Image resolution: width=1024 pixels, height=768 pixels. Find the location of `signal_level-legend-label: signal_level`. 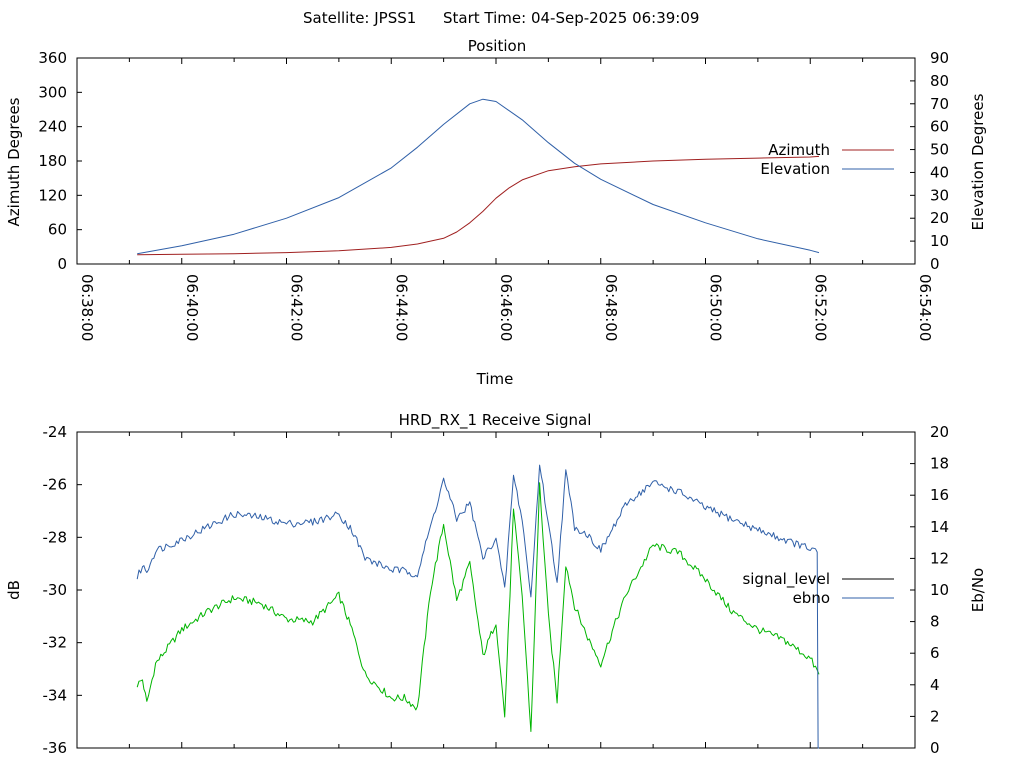

signal_level-legend-label: signal_level is located at coordinates (786, 579).